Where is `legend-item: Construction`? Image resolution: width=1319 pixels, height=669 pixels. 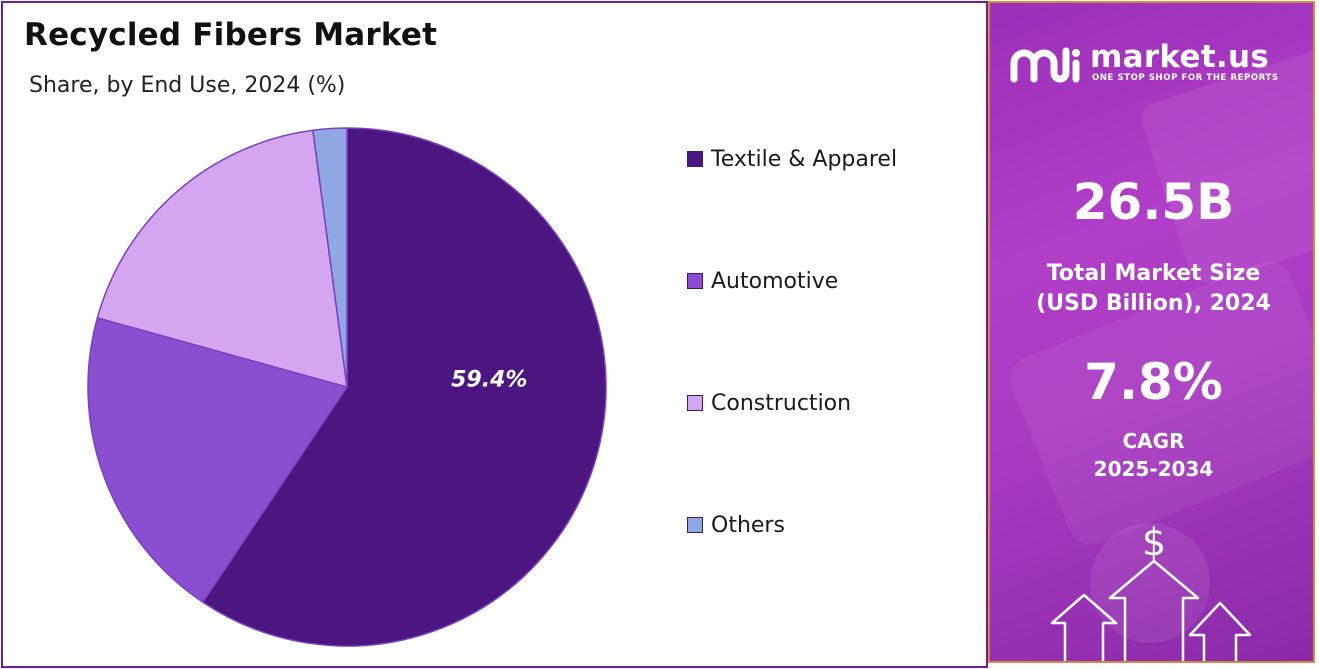 legend-item: Construction is located at coordinates (769, 403).